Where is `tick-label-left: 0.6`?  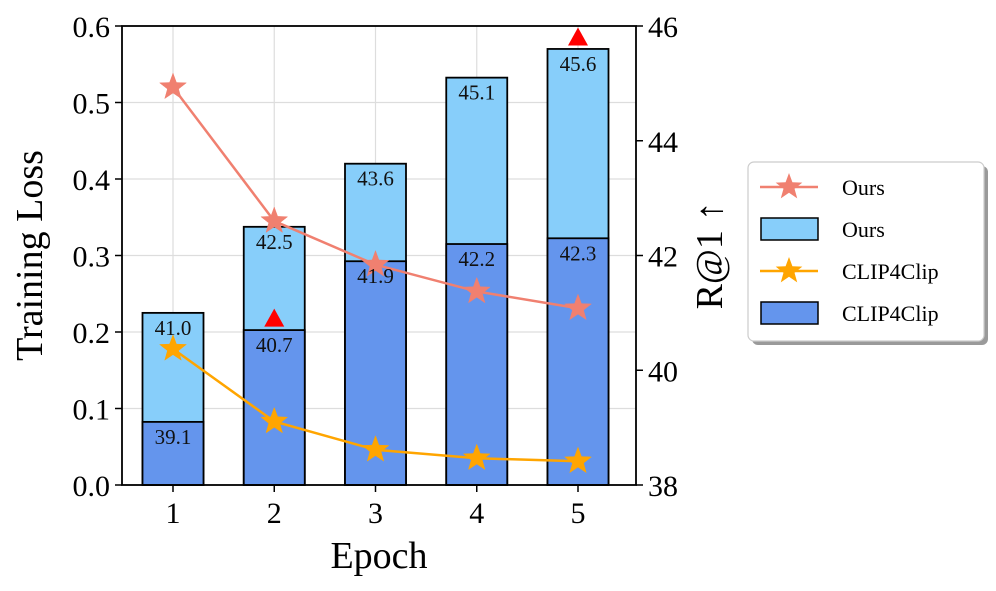
tick-label-left: 0.6 is located at coordinates (92, 27).